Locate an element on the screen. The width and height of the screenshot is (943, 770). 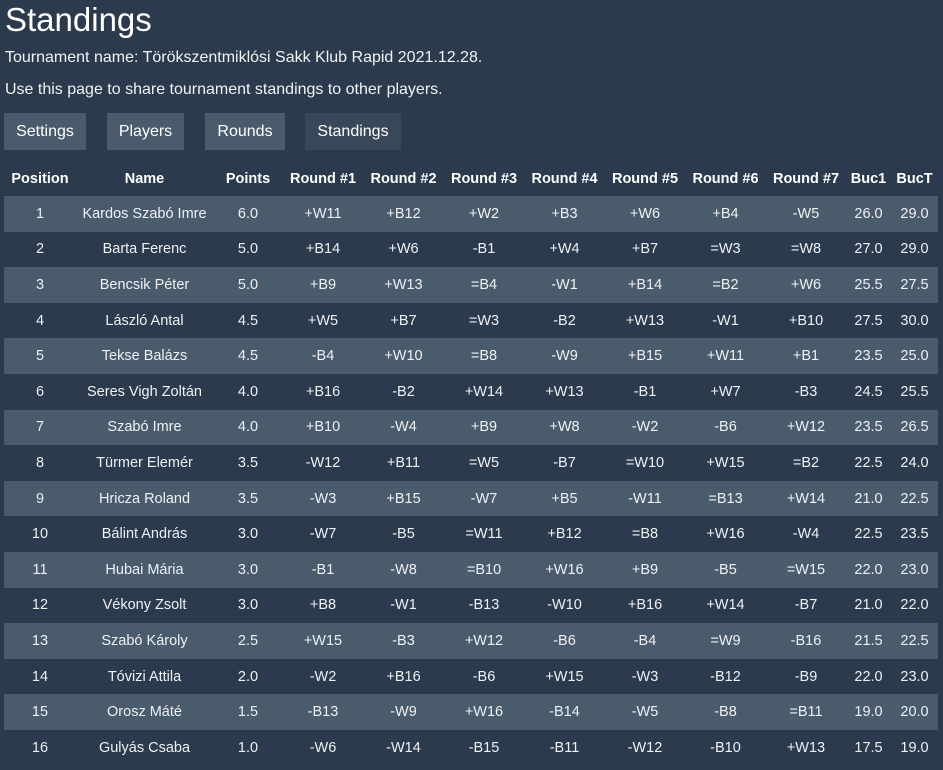
cell-round-3: =B8 is located at coordinates (484, 356).